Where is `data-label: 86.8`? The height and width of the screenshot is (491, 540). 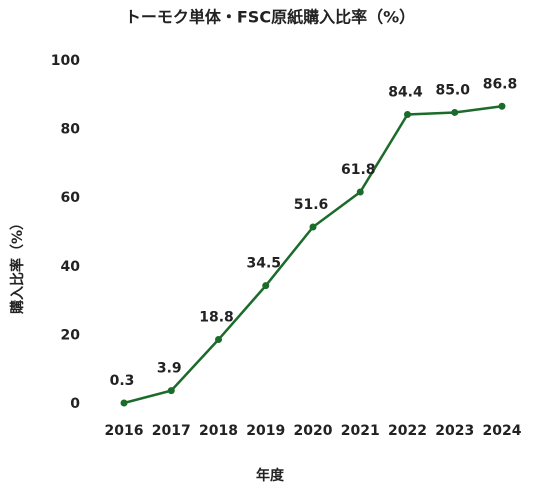 data-label: 86.8 is located at coordinates (500, 84).